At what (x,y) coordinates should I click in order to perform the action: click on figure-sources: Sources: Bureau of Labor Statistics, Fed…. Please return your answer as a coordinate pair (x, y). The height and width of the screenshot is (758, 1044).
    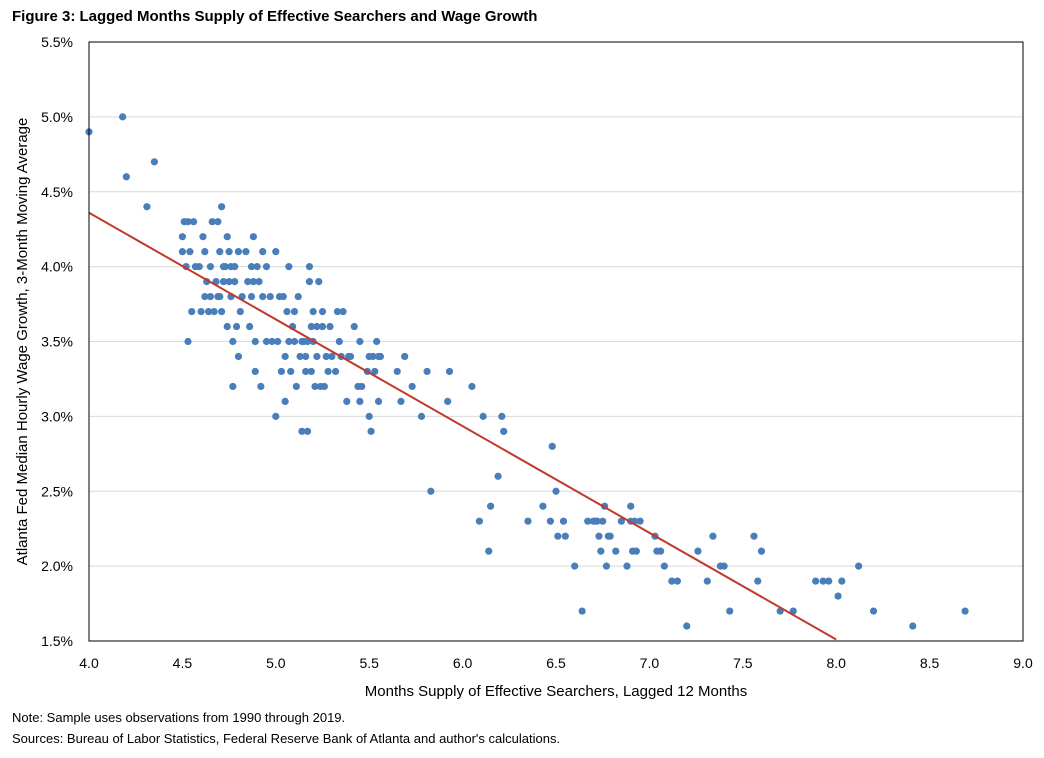
    Looking at the image, I should click on (286, 738).